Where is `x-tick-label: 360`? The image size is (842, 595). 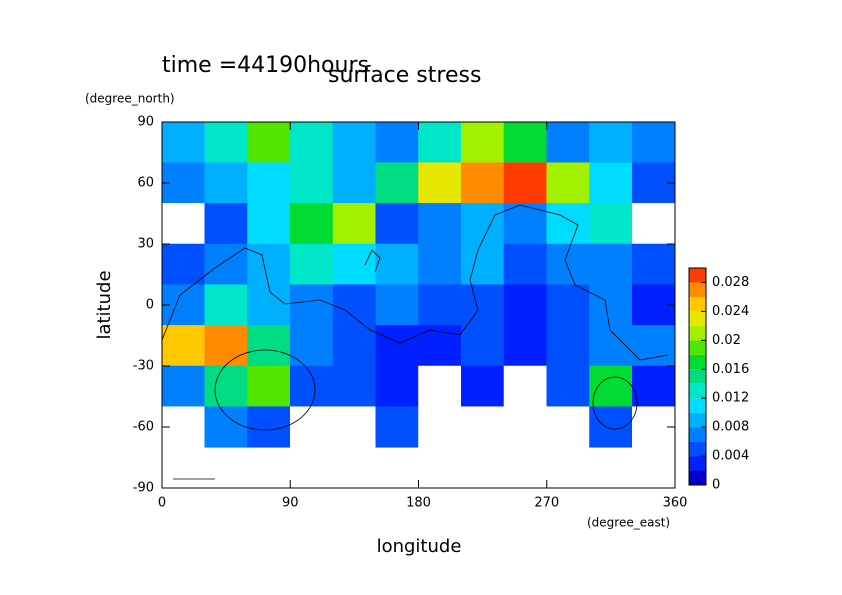
x-tick-label: 360 is located at coordinates (675, 503).